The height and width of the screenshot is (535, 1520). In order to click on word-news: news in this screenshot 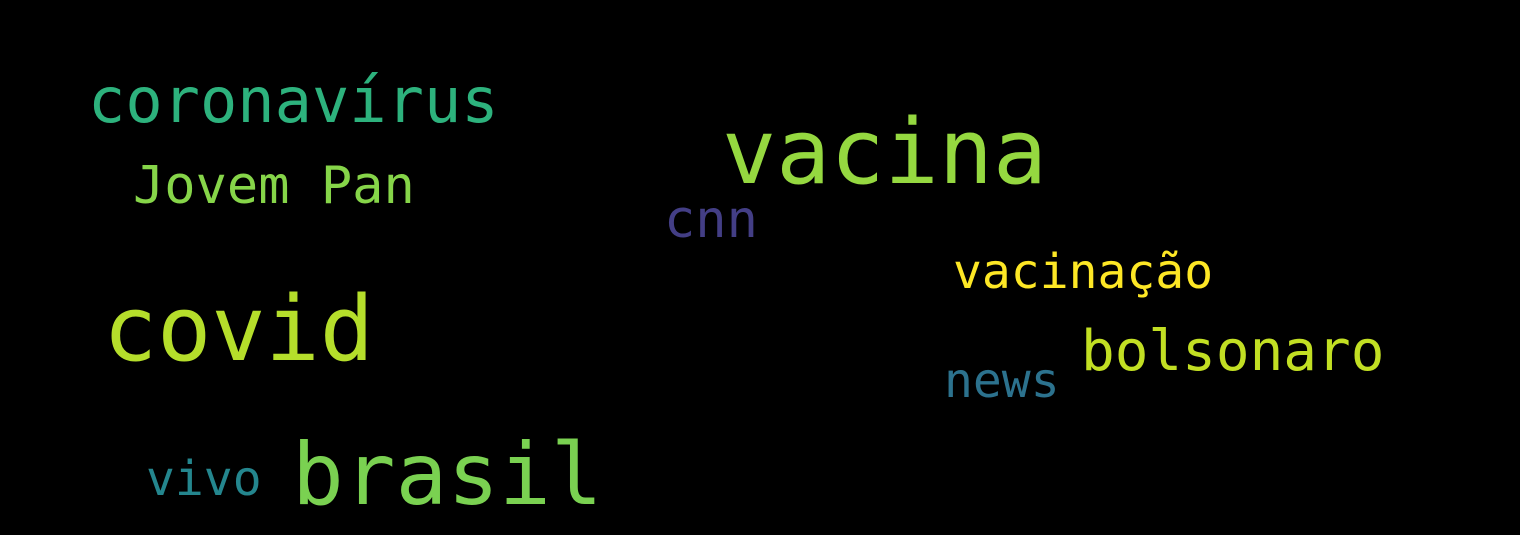, I will do `click(1002, 381)`.